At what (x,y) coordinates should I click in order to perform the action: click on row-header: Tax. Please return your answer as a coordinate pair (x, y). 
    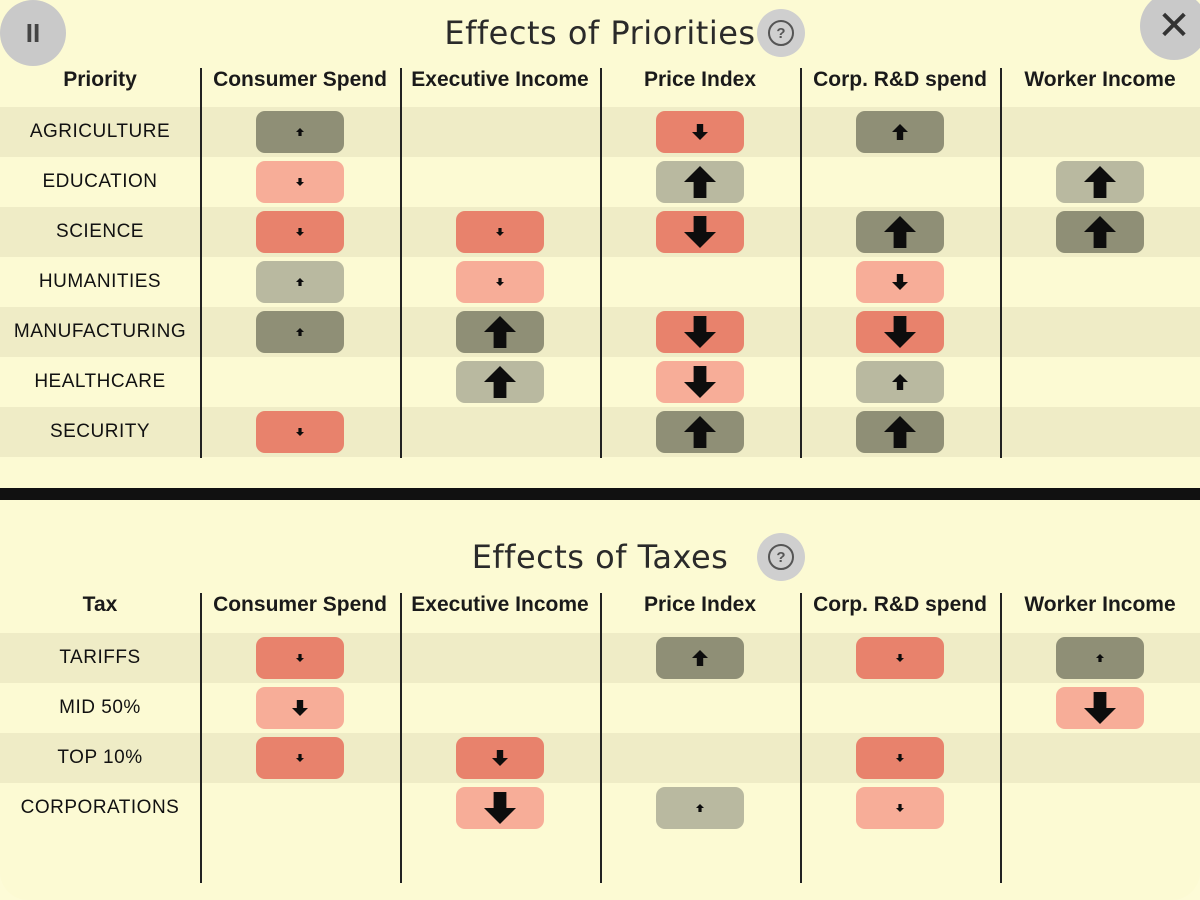
    Looking at the image, I should click on (100, 604).